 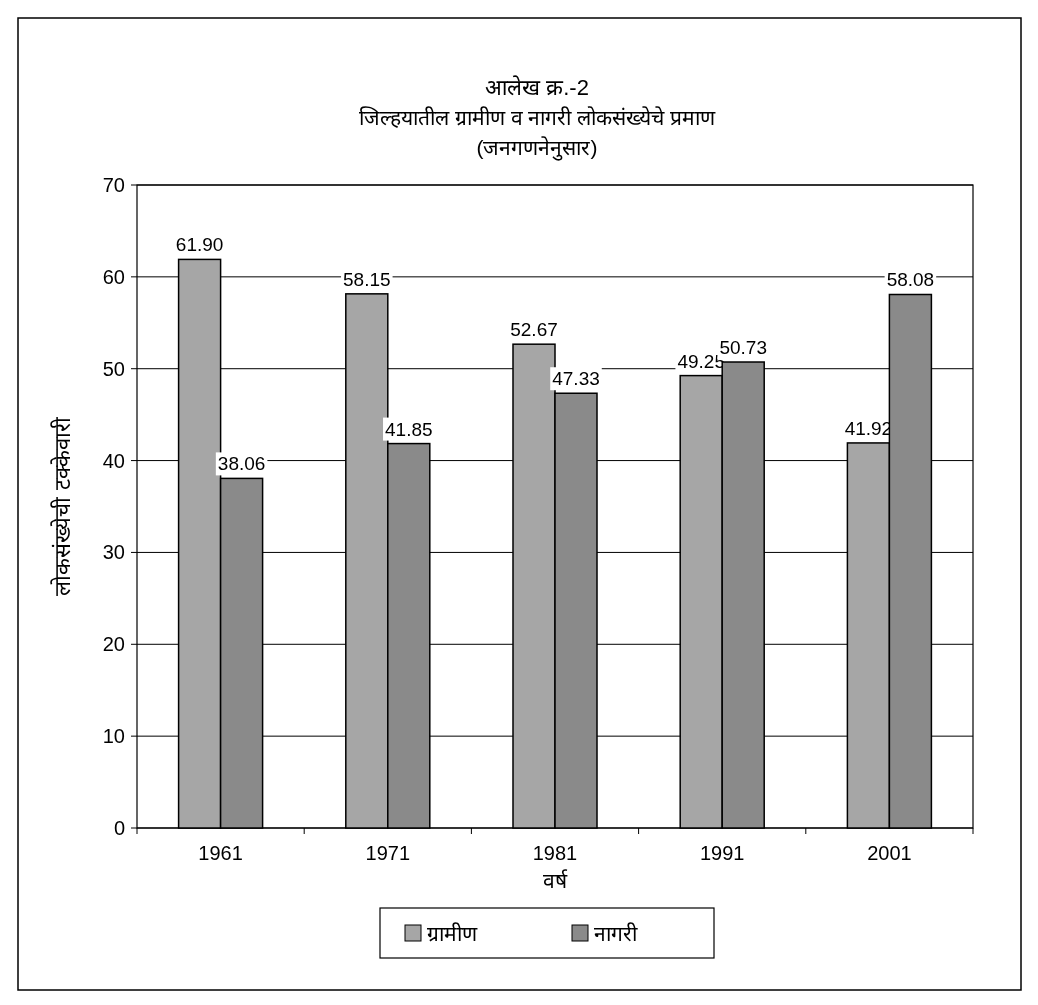 I want to click on legend-label: नागरी, so click(x=616, y=933).